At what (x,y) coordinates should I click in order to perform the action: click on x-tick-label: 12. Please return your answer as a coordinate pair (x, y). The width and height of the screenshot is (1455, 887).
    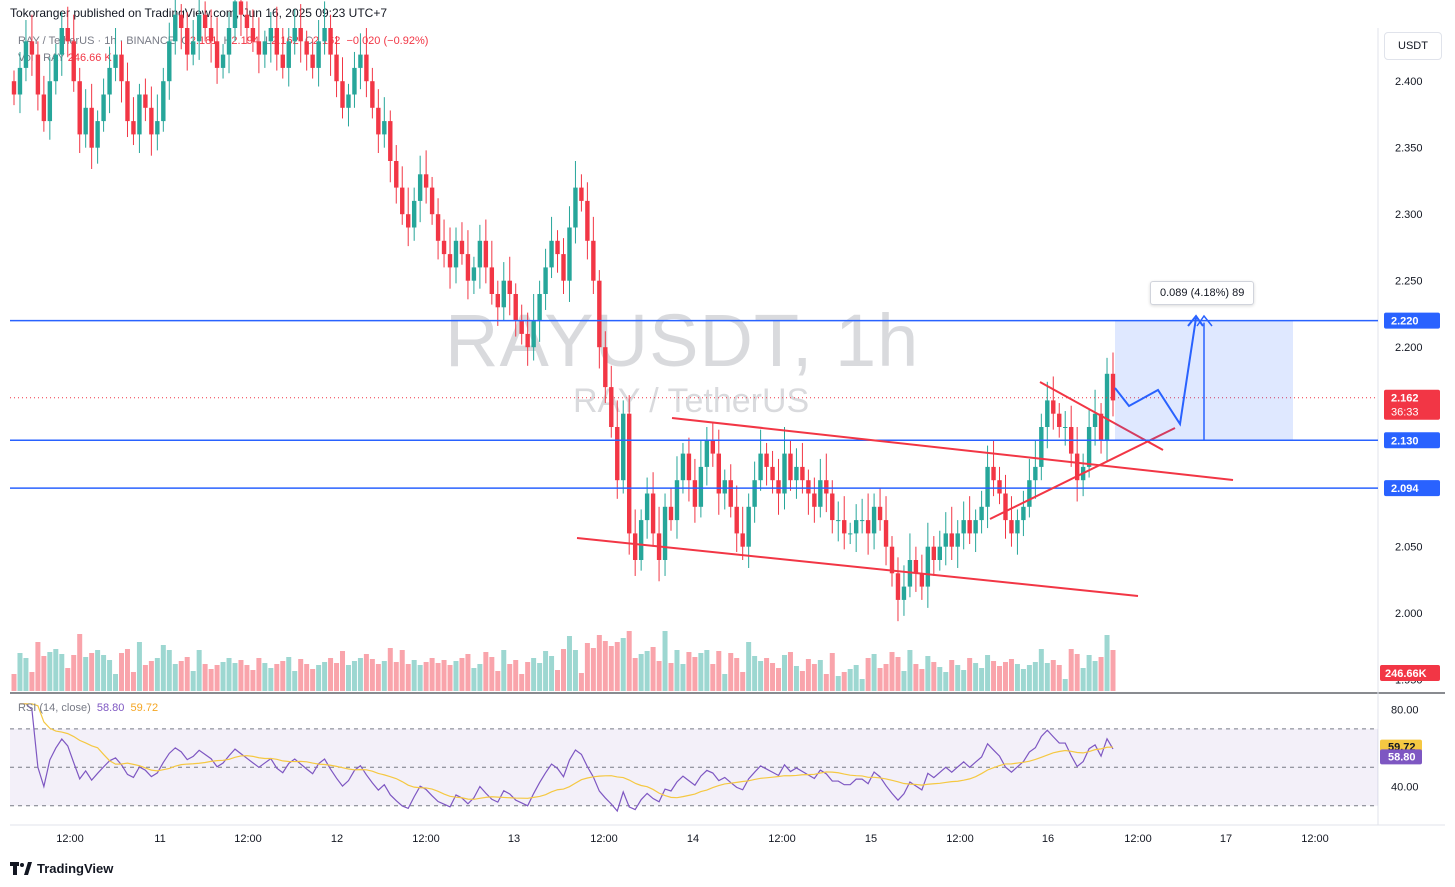
    Looking at the image, I should click on (337, 839).